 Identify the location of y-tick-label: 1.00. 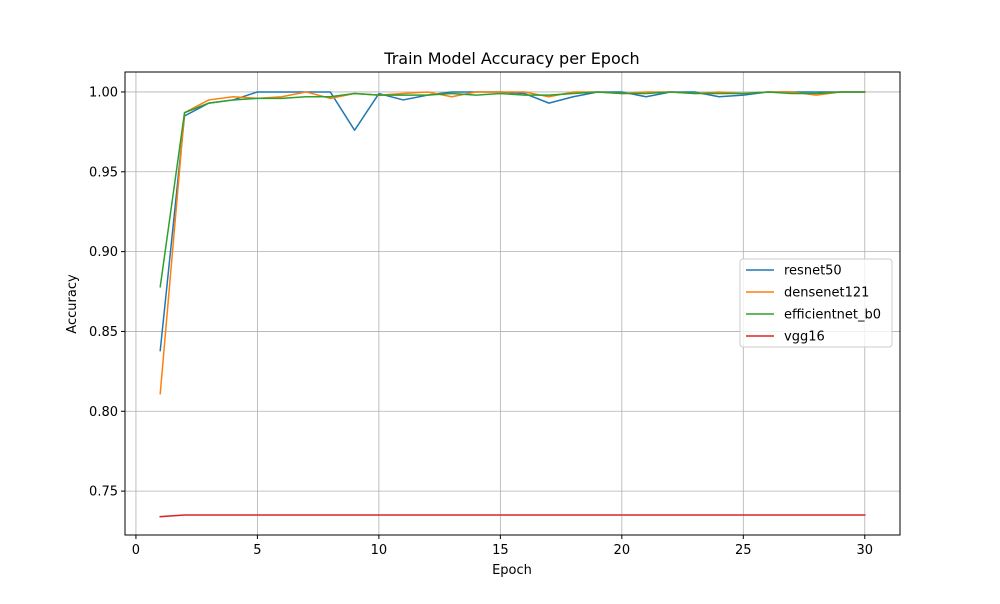
(103, 92).